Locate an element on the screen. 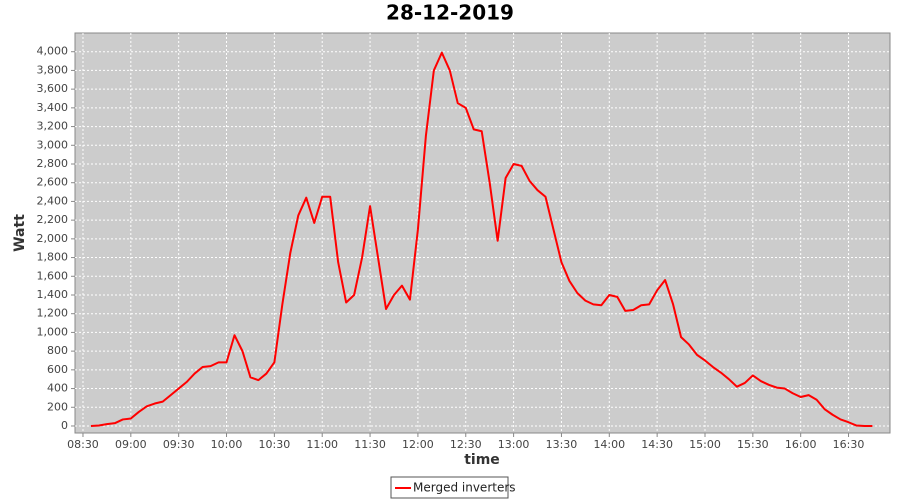 The height and width of the screenshot is (504, 900). legend-label: Merged inverters is located at coordinates (464, 488).